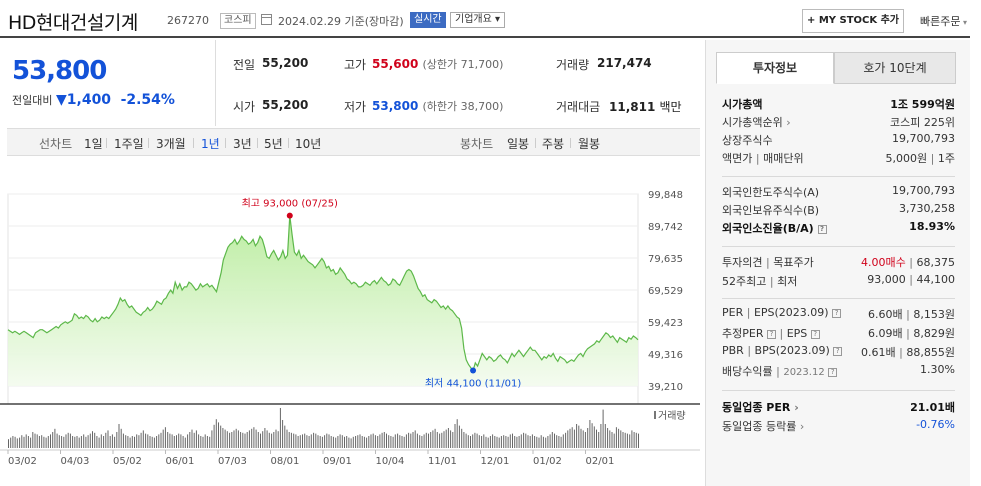 This screenshot has width=981, height=486. What do you see at coordinates (895, 68) in the screenshot?
I see `tab-orderbook: 호가 10단계` at bounding box center [895, 68].